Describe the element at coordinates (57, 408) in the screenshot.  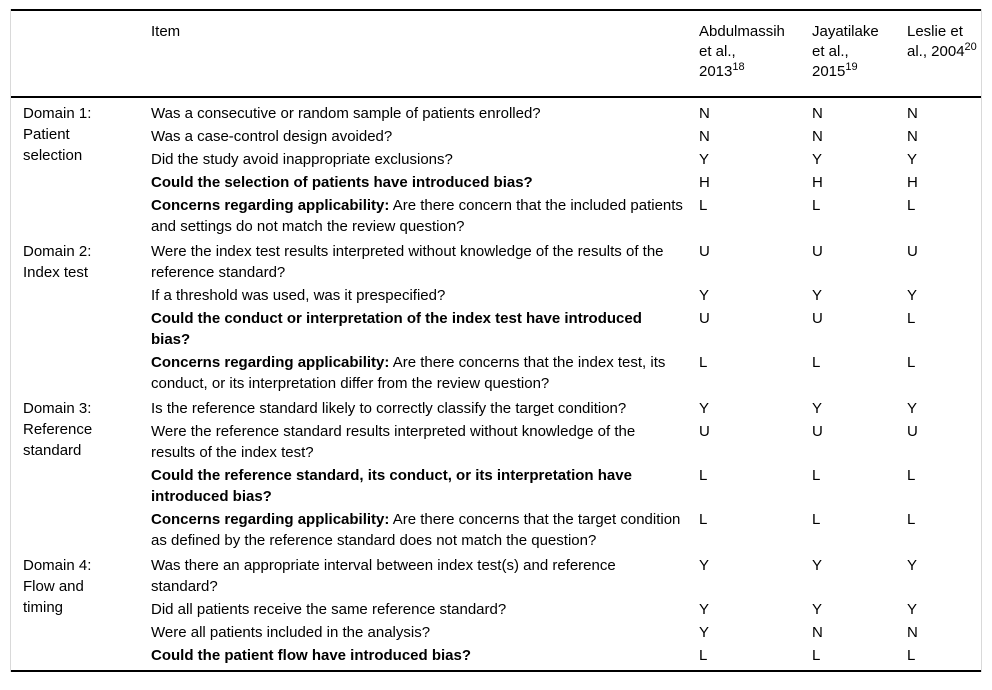
I see `domain-number: Domain 3:` at that location.